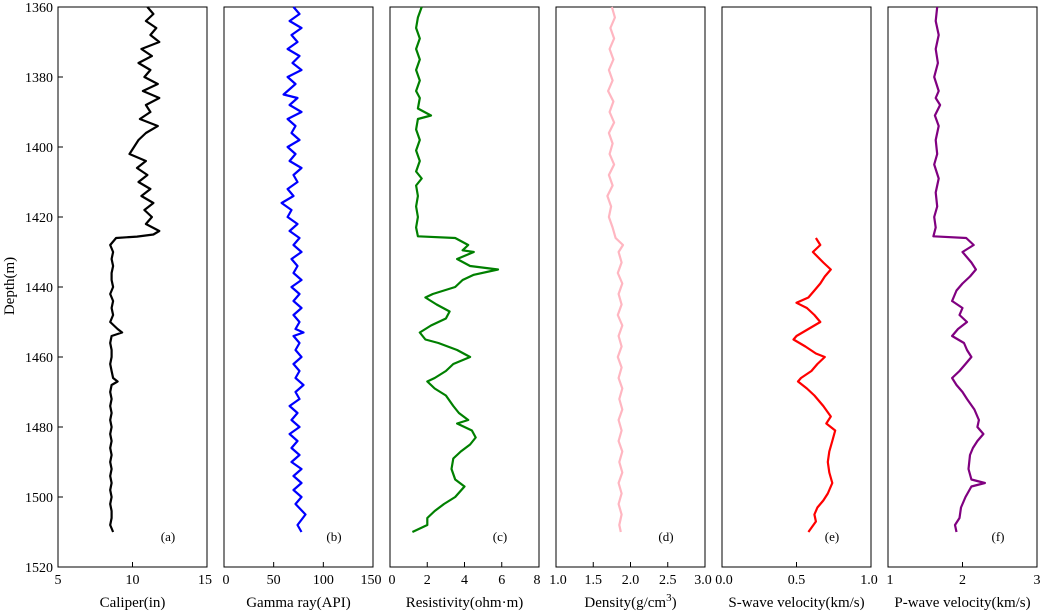 The width and height of the screenshot is (1045, 612). What do you see at coordinates (625, 603) in the screenshot?
I see `x-axis-label-text: Density(g/cm` at bounding box center [625, 603].